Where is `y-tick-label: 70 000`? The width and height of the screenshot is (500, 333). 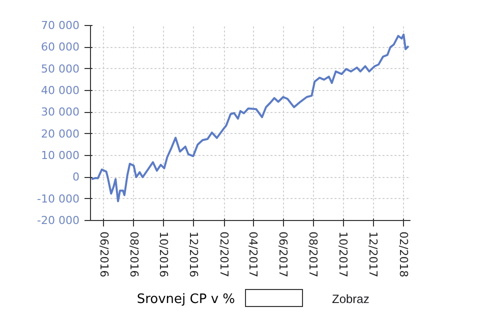 y-tick-label: 70 000 is located at coordinates (60, 25).